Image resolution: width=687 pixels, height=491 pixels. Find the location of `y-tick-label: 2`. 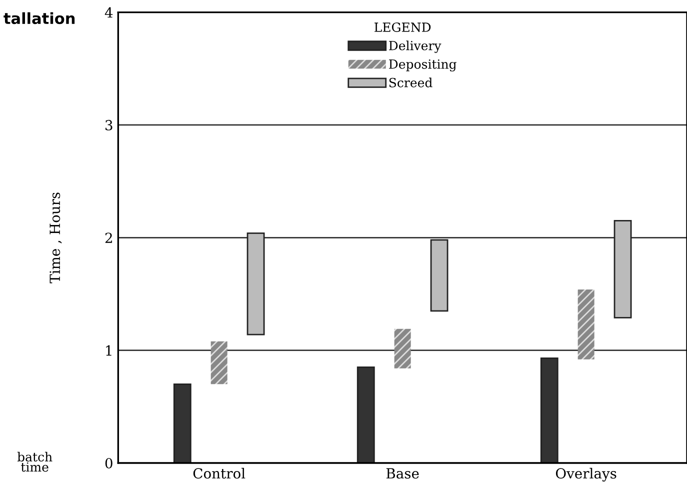

y-tick-label: 2 is located at coordinates (108, 237).